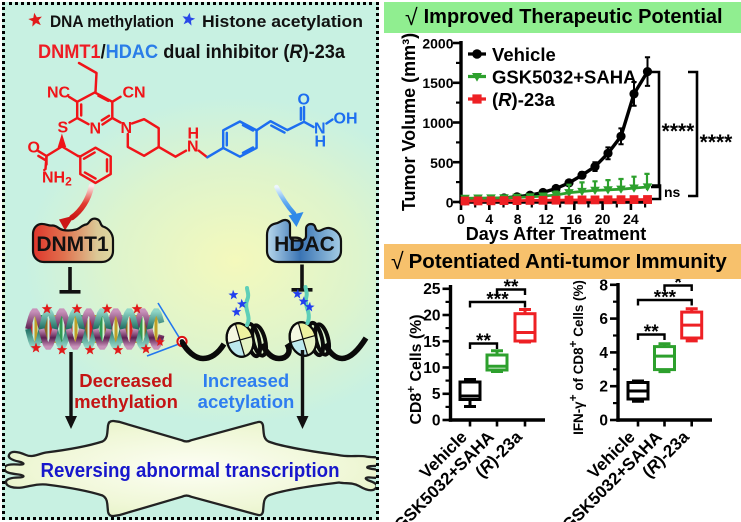 Image resolution: width=741 pixels, height=522 pixels. What do you see at coordinates (603, 387) in the screenshot?
I see `svg-text: 2` at bounding box center [603, 387].